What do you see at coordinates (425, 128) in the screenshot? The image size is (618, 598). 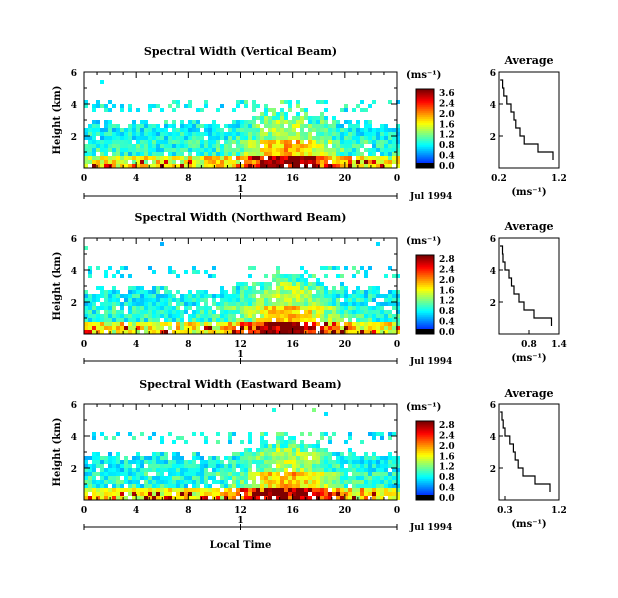 I see `colorbar-frame` at bounding box center [425, 128].